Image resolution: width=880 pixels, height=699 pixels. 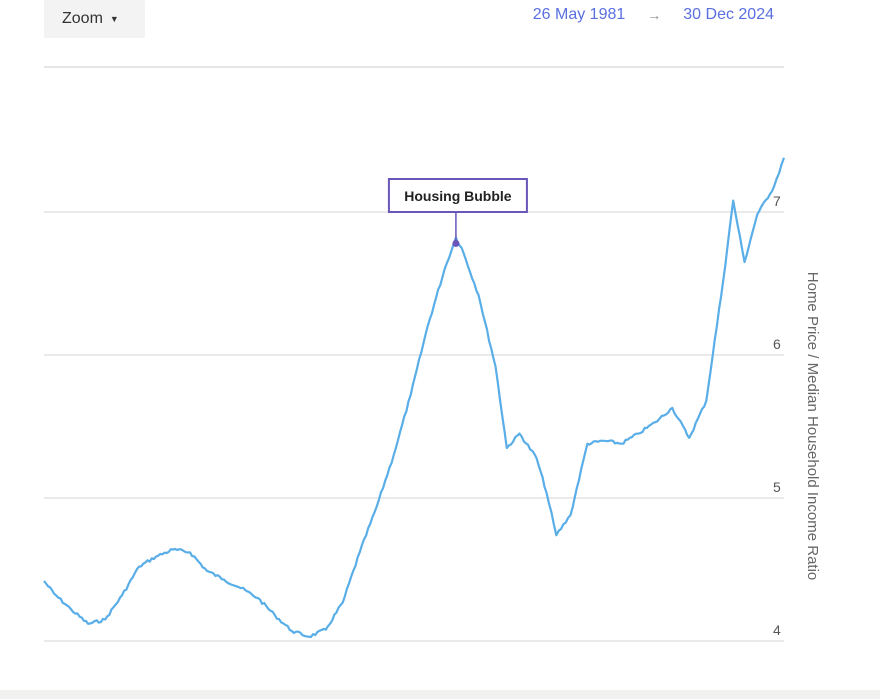 I want to click on chart-top-divider, so click(x=414, y=67).